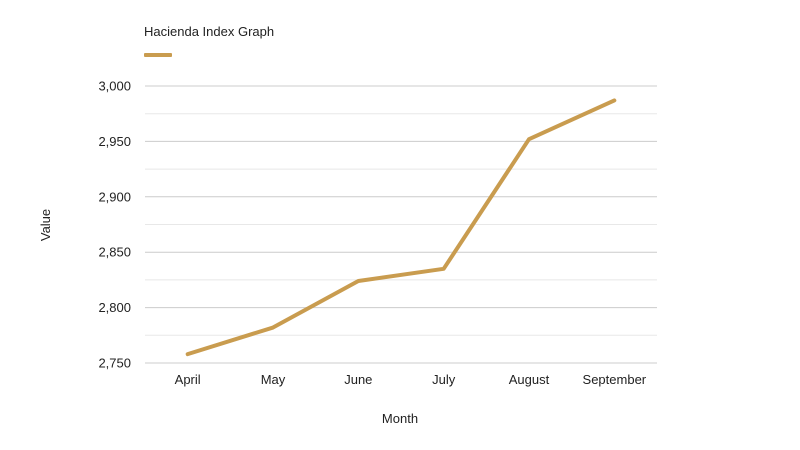 Image resolution: width=800 pixels, height=450 pixels. What do you see at coordinates (158, 55) in the screenshot?
I see `legend-swatch` at bounding box center [158, 55].